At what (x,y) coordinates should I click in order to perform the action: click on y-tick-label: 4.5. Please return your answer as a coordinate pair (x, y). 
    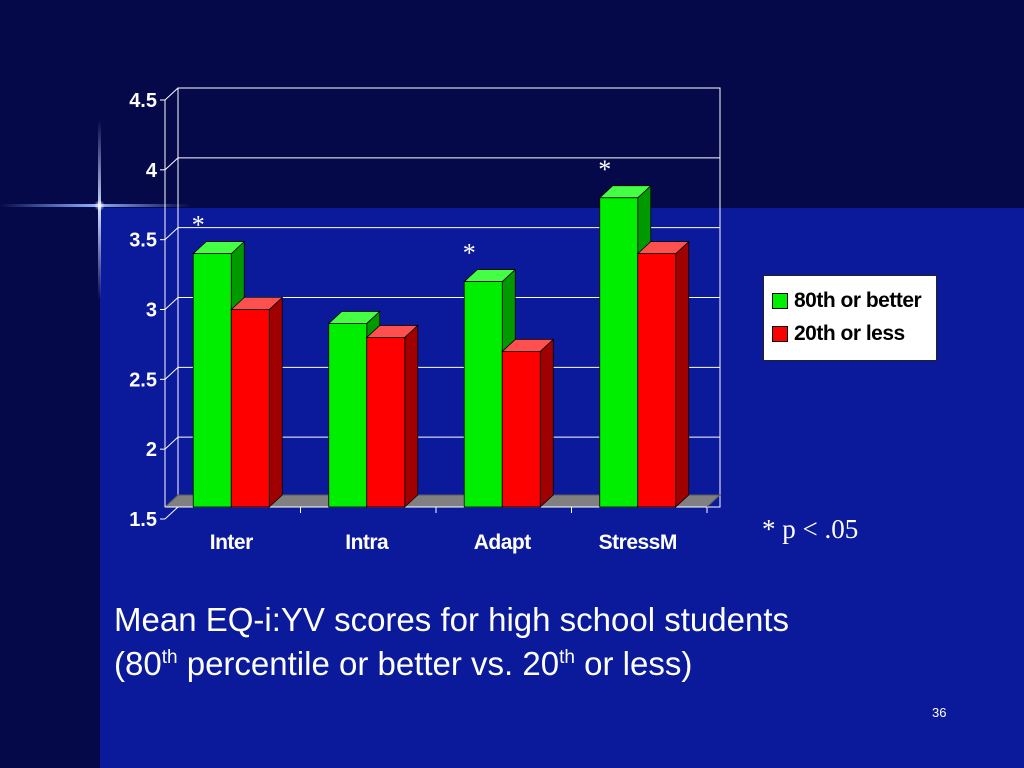
    Looking at the image, I should click on (143, 101).